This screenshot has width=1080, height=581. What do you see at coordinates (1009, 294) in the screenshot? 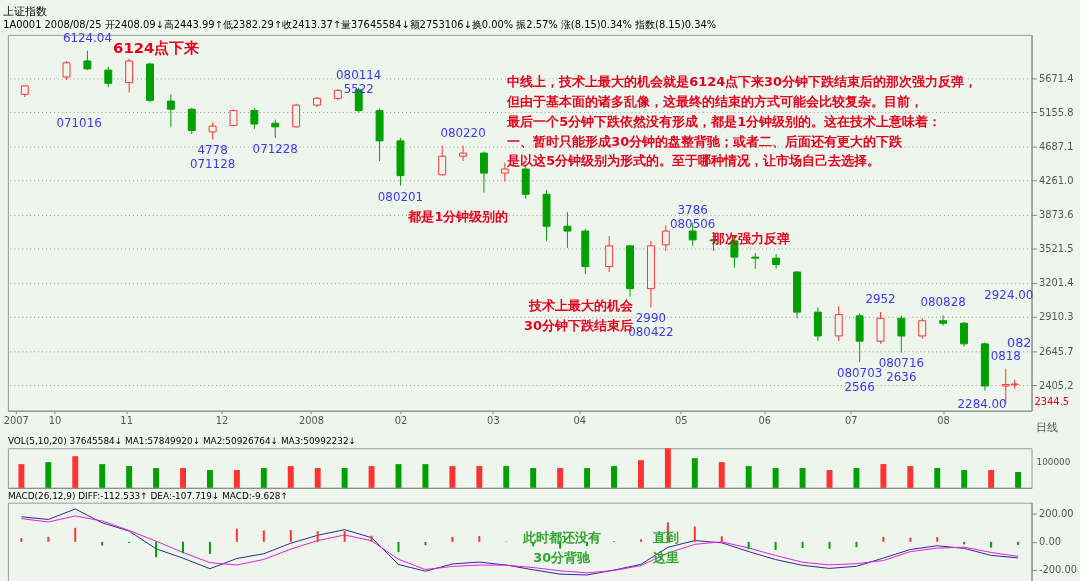
I see `annotation: 2924.00` at bounding box center [1009, 294].